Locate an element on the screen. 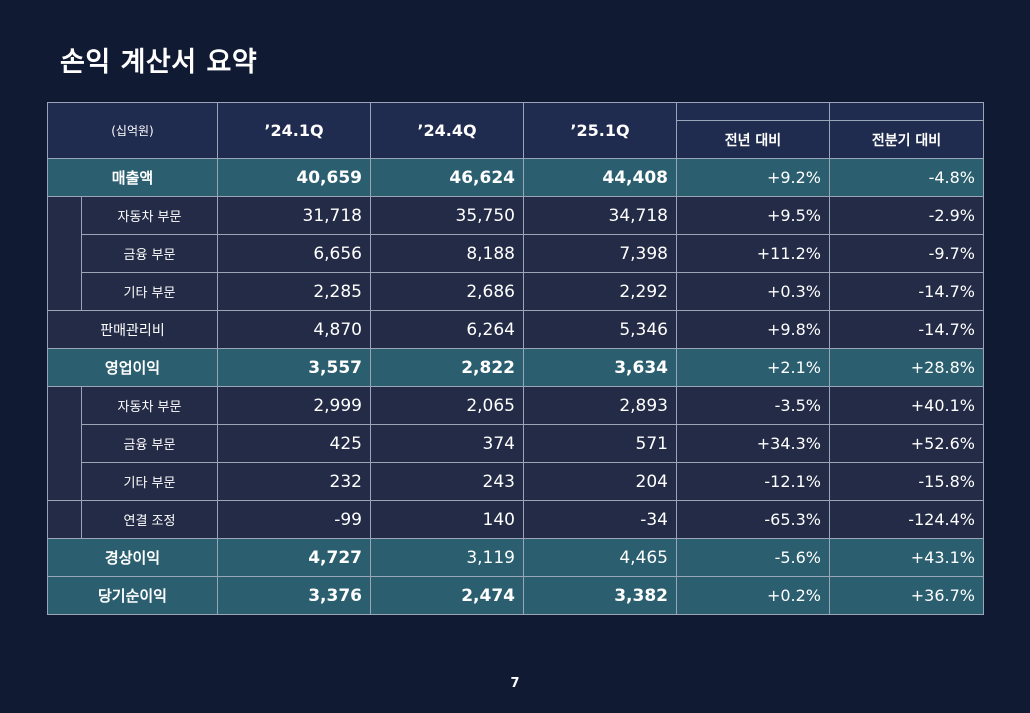 The height and width of the screenshot is (713, 1030). cell-yoy: +0.3% is located at coordinates (753, 291).